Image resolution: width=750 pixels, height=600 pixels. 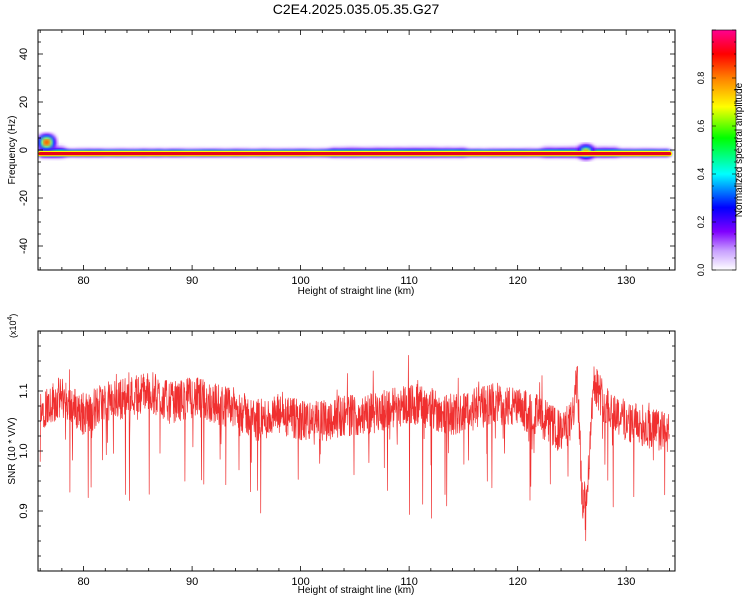 What do you see at coordinates (701, 174) in the screenshot?
I see `colorbar-tick-label: 0.4` at bounding box center [701, 174].